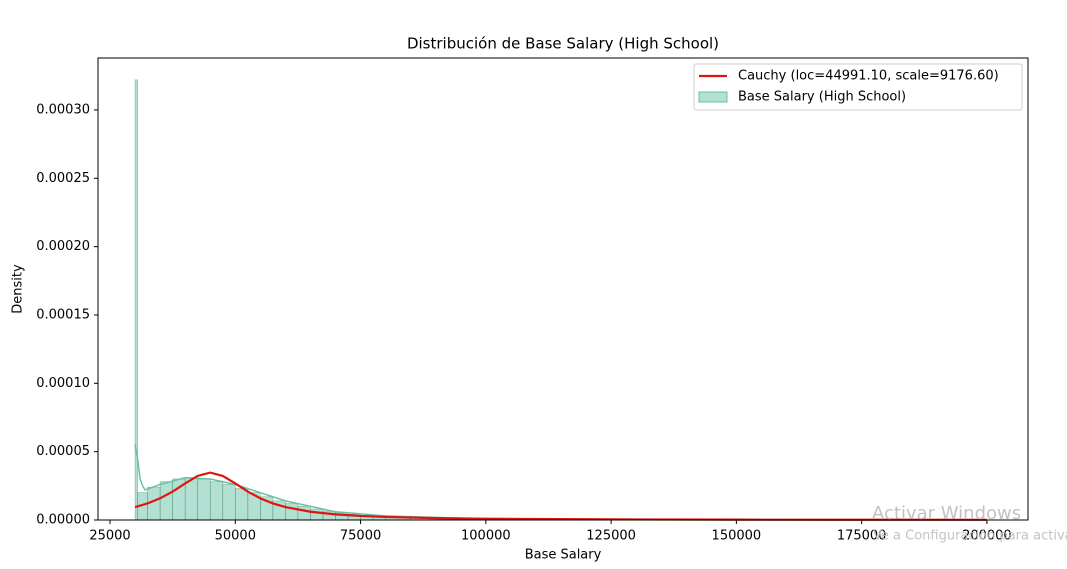 The image size is (1067, 569). I want to click on x-axis-label: Base Salary, so click(563, 555).